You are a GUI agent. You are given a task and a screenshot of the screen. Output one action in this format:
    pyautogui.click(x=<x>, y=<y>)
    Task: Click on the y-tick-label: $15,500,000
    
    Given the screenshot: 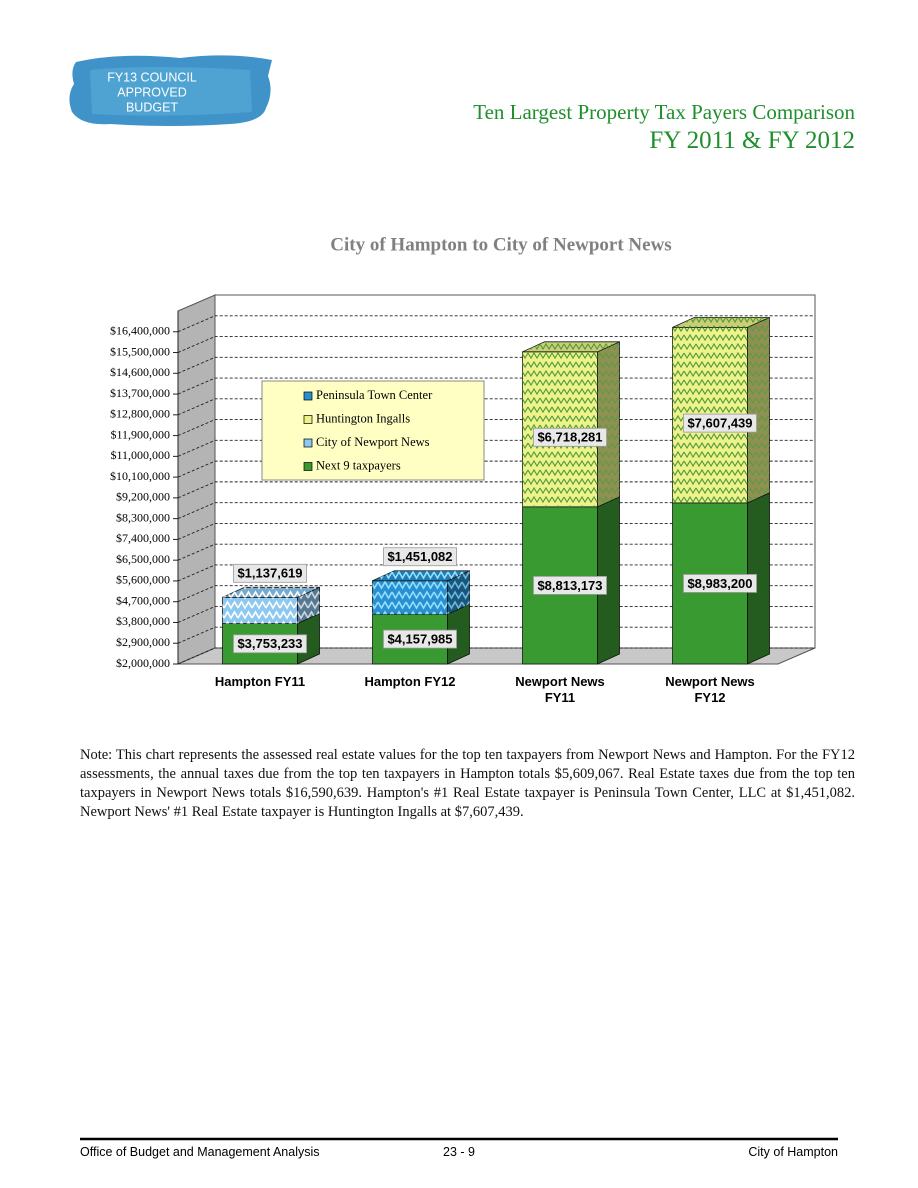 What is the action you would take?
    pyautogui.click(x=140, y=351)
    